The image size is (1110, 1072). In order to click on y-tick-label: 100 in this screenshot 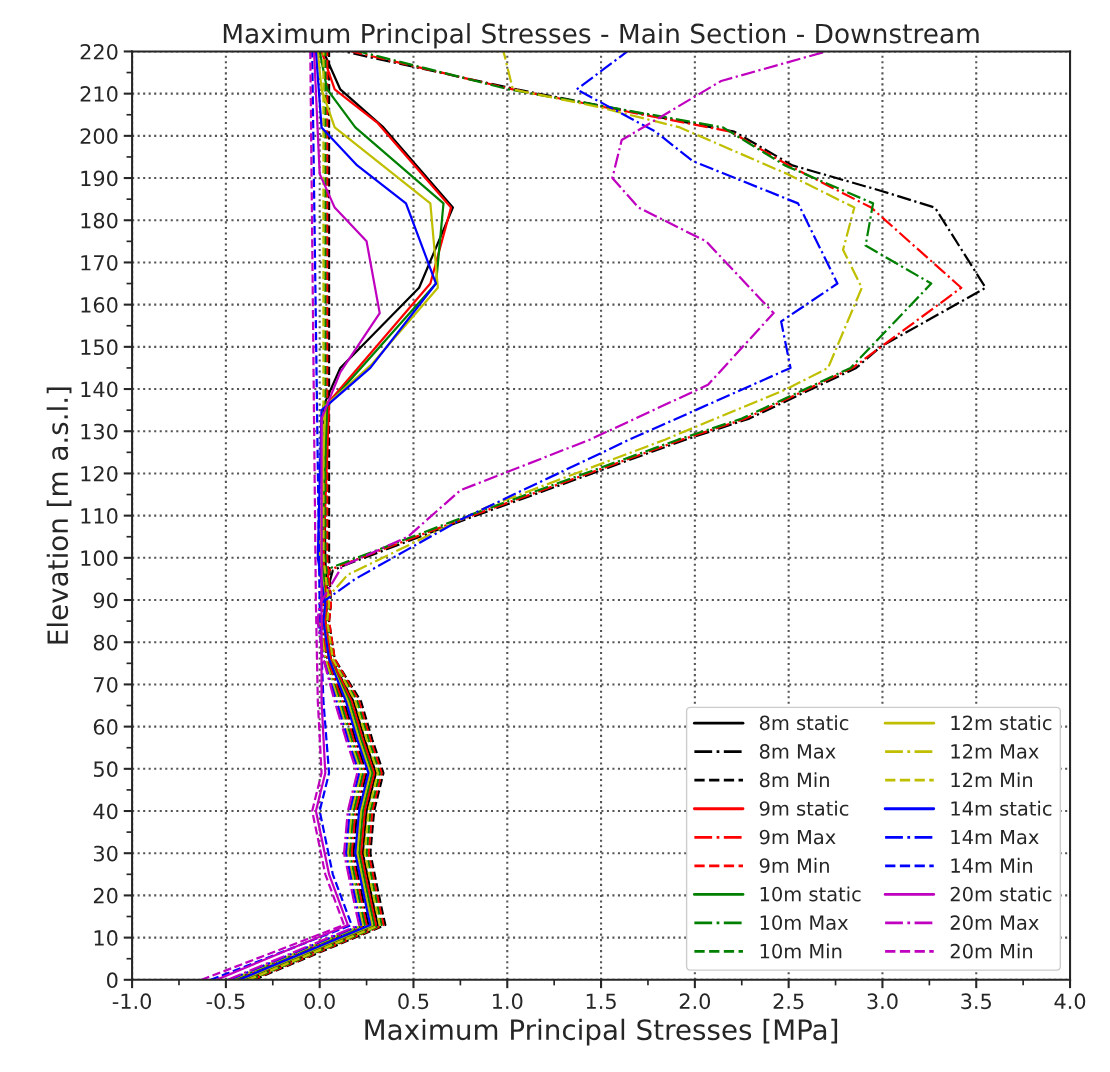, I will do `click(99, 558)`.